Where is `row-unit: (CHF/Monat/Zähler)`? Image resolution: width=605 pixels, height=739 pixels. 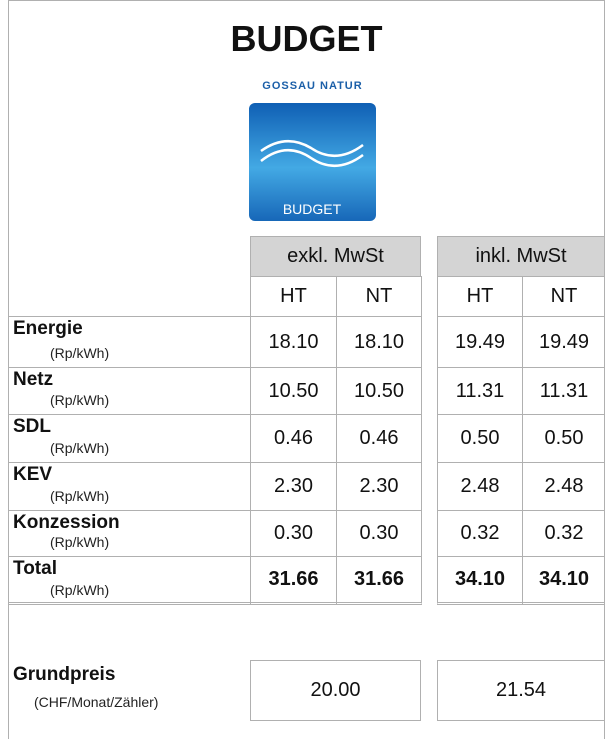
row-unit: (CHF/Monat/Zähler) is located at coordinates (96, 702).